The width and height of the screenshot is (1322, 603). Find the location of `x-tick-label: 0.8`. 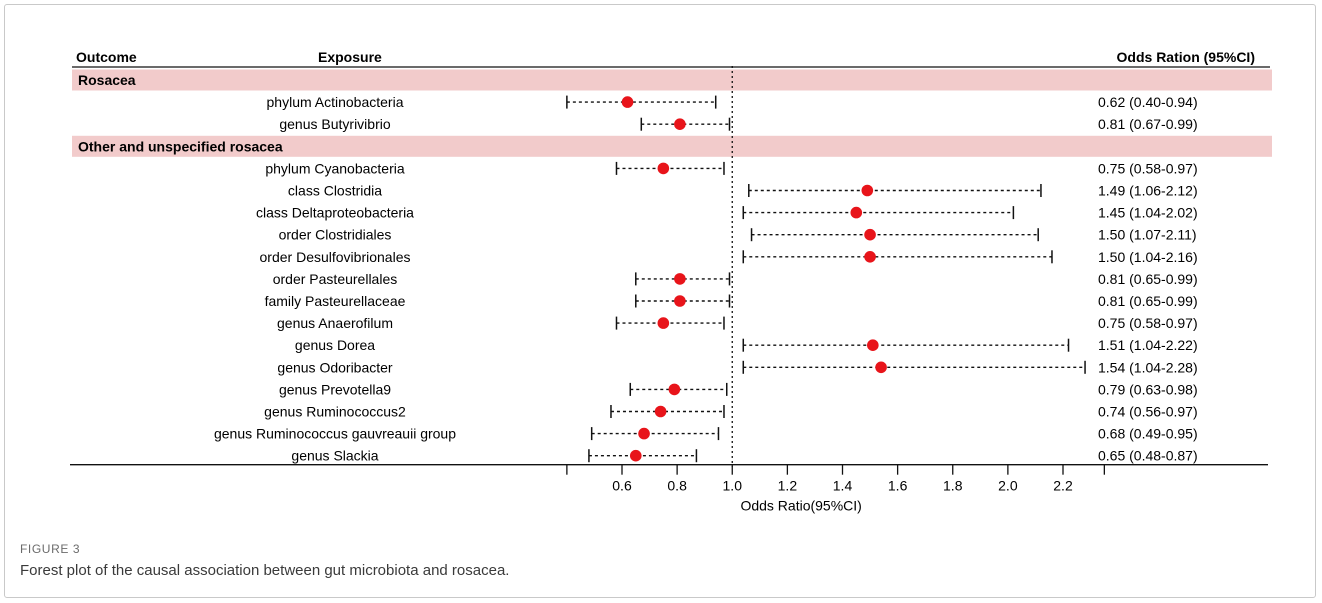

x-tick-label: 0.8 is located at coordinates (677, 486).